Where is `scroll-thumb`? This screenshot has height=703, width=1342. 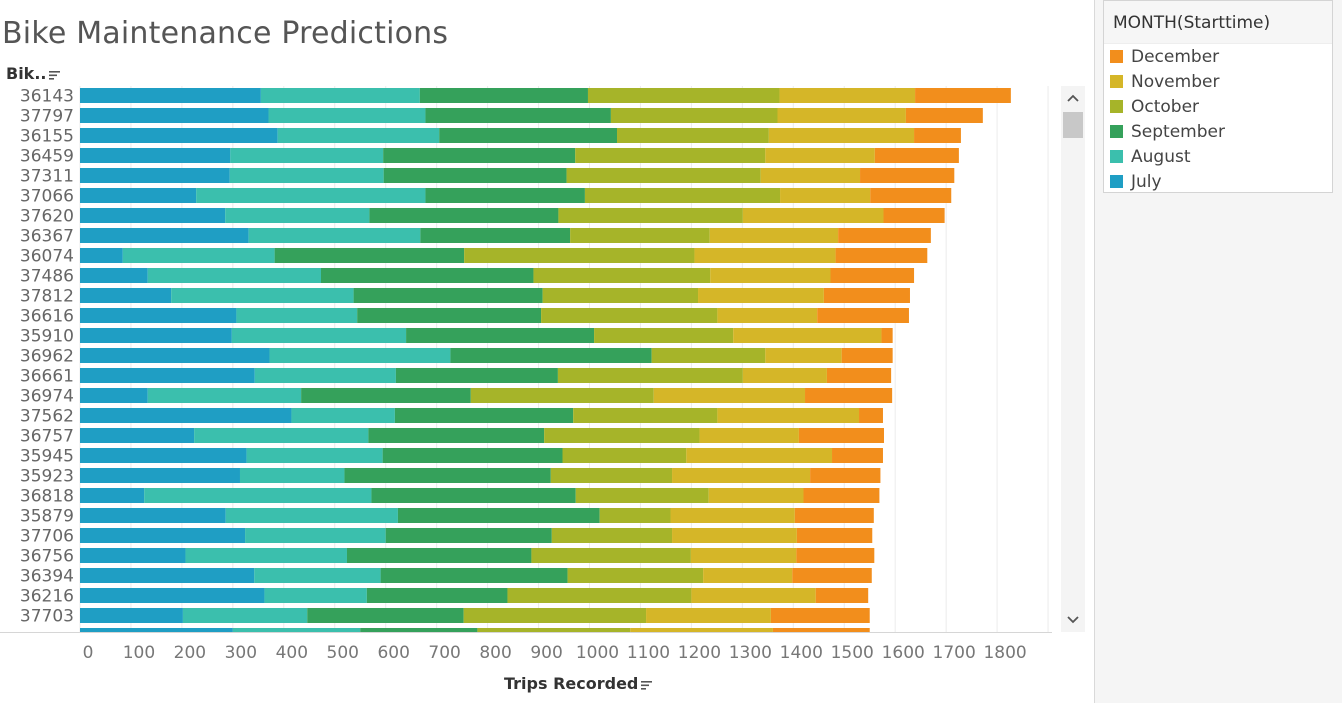
scroll-thumb is located at coordinates (1073, 125).